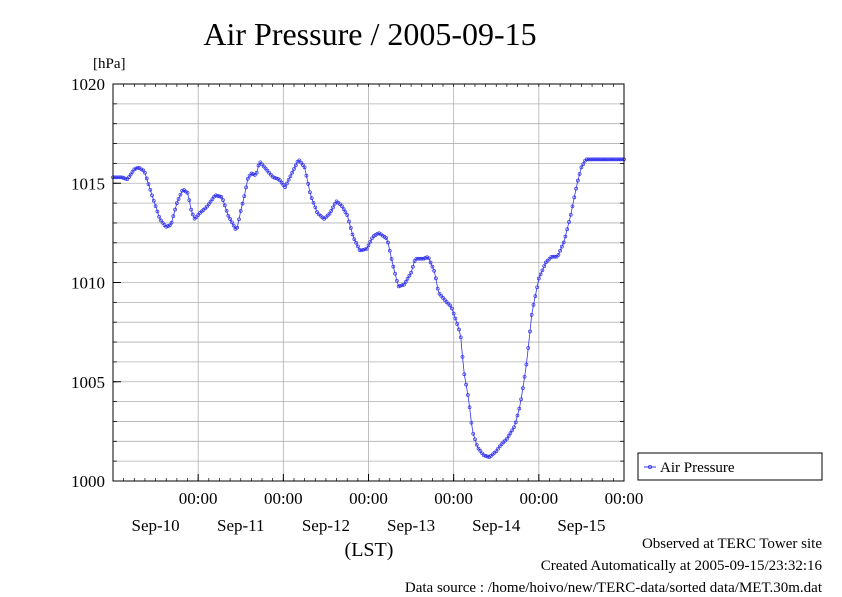 This screenshot has height=597, width=842. I want to click on y-tick-label: 1005, so click(88, 382).